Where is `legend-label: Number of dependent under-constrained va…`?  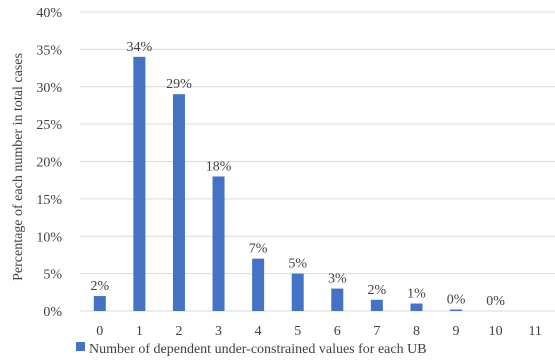
legend-label: Number of dependent under-constrained va… is located at coordinates (258, 349).